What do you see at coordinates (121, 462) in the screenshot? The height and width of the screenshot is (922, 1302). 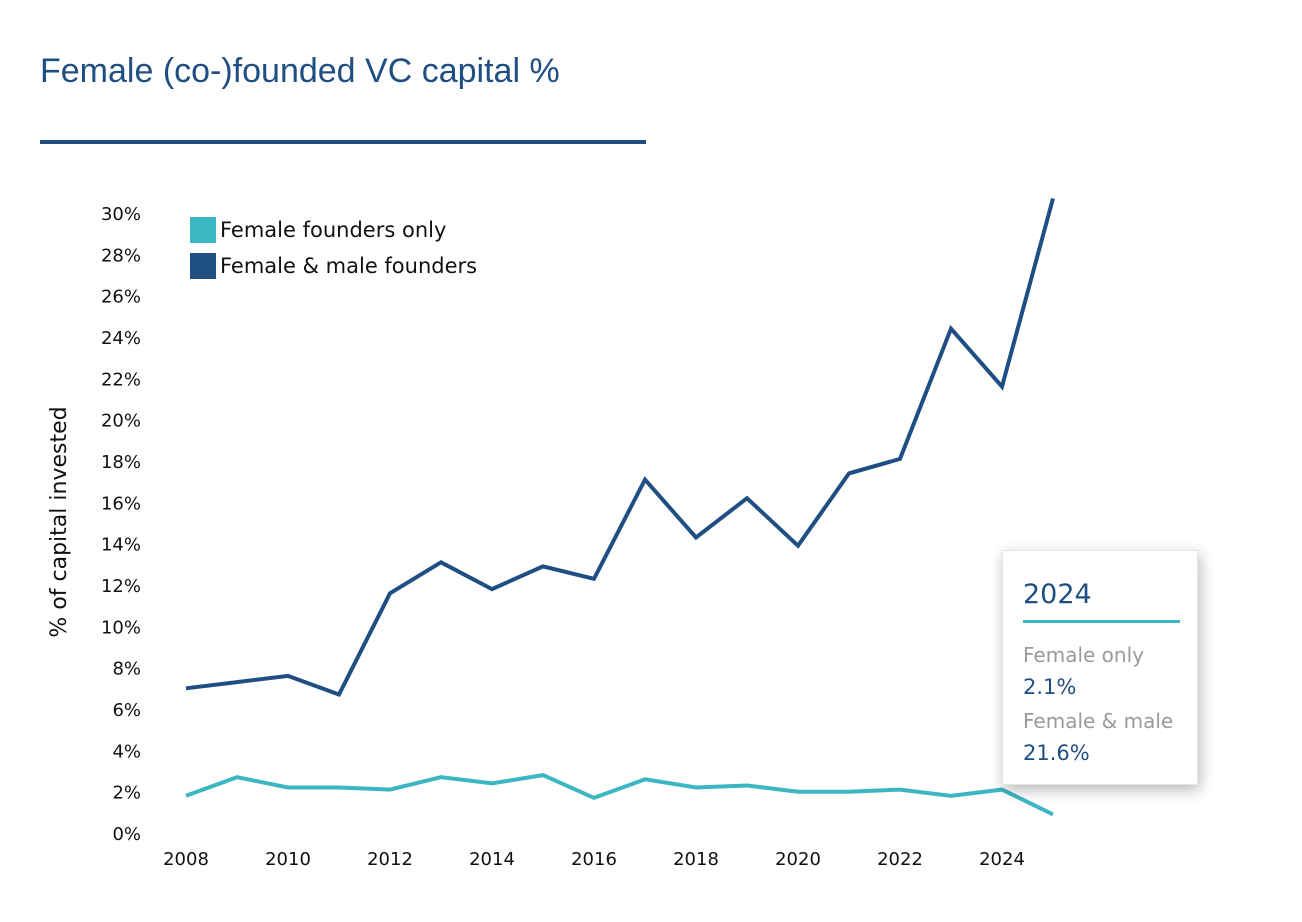 I see `y-tick-label: 18%` at bounding box center [121, 462].